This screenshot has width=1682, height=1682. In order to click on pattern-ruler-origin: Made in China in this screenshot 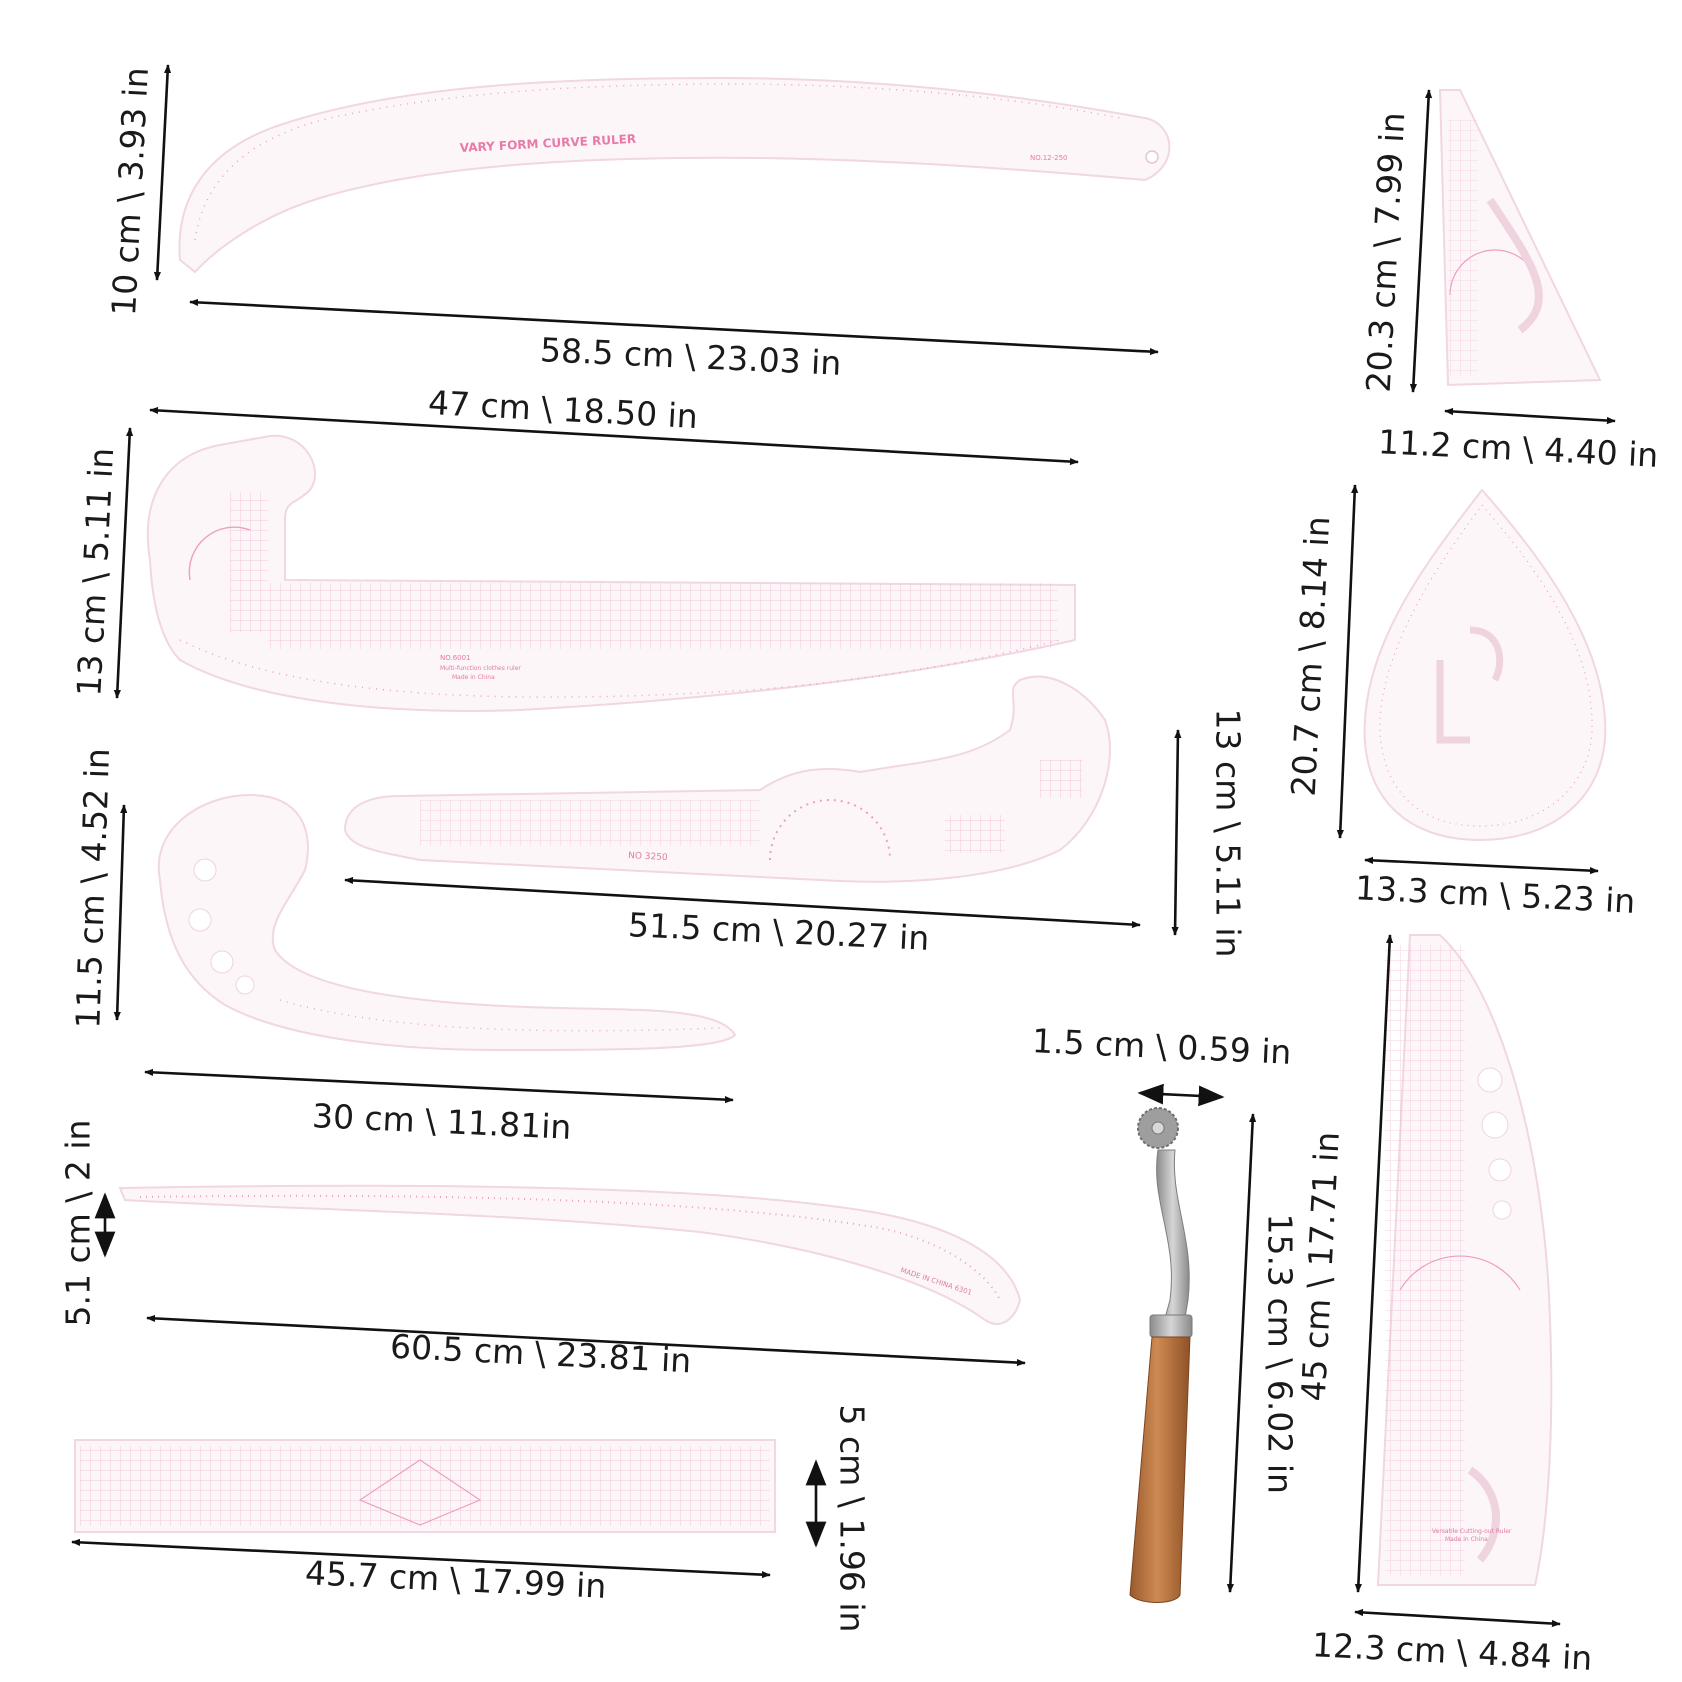, I will do `click(1466, 1539)`.